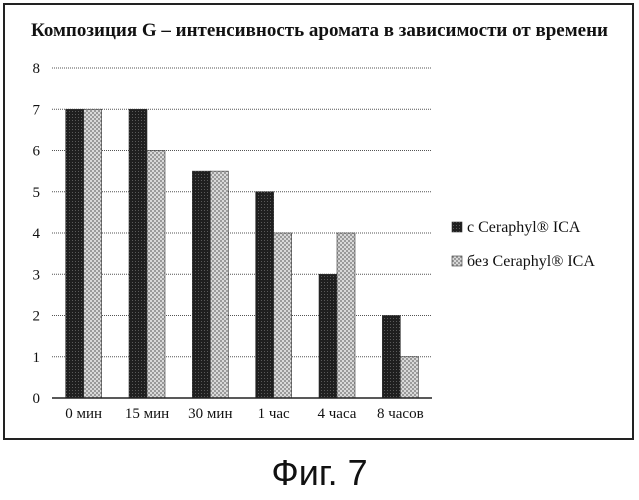 Image resolution: width=639 pixels, height=500 pixels. I want to click on y-tick-label: 8, so click(37, 69).